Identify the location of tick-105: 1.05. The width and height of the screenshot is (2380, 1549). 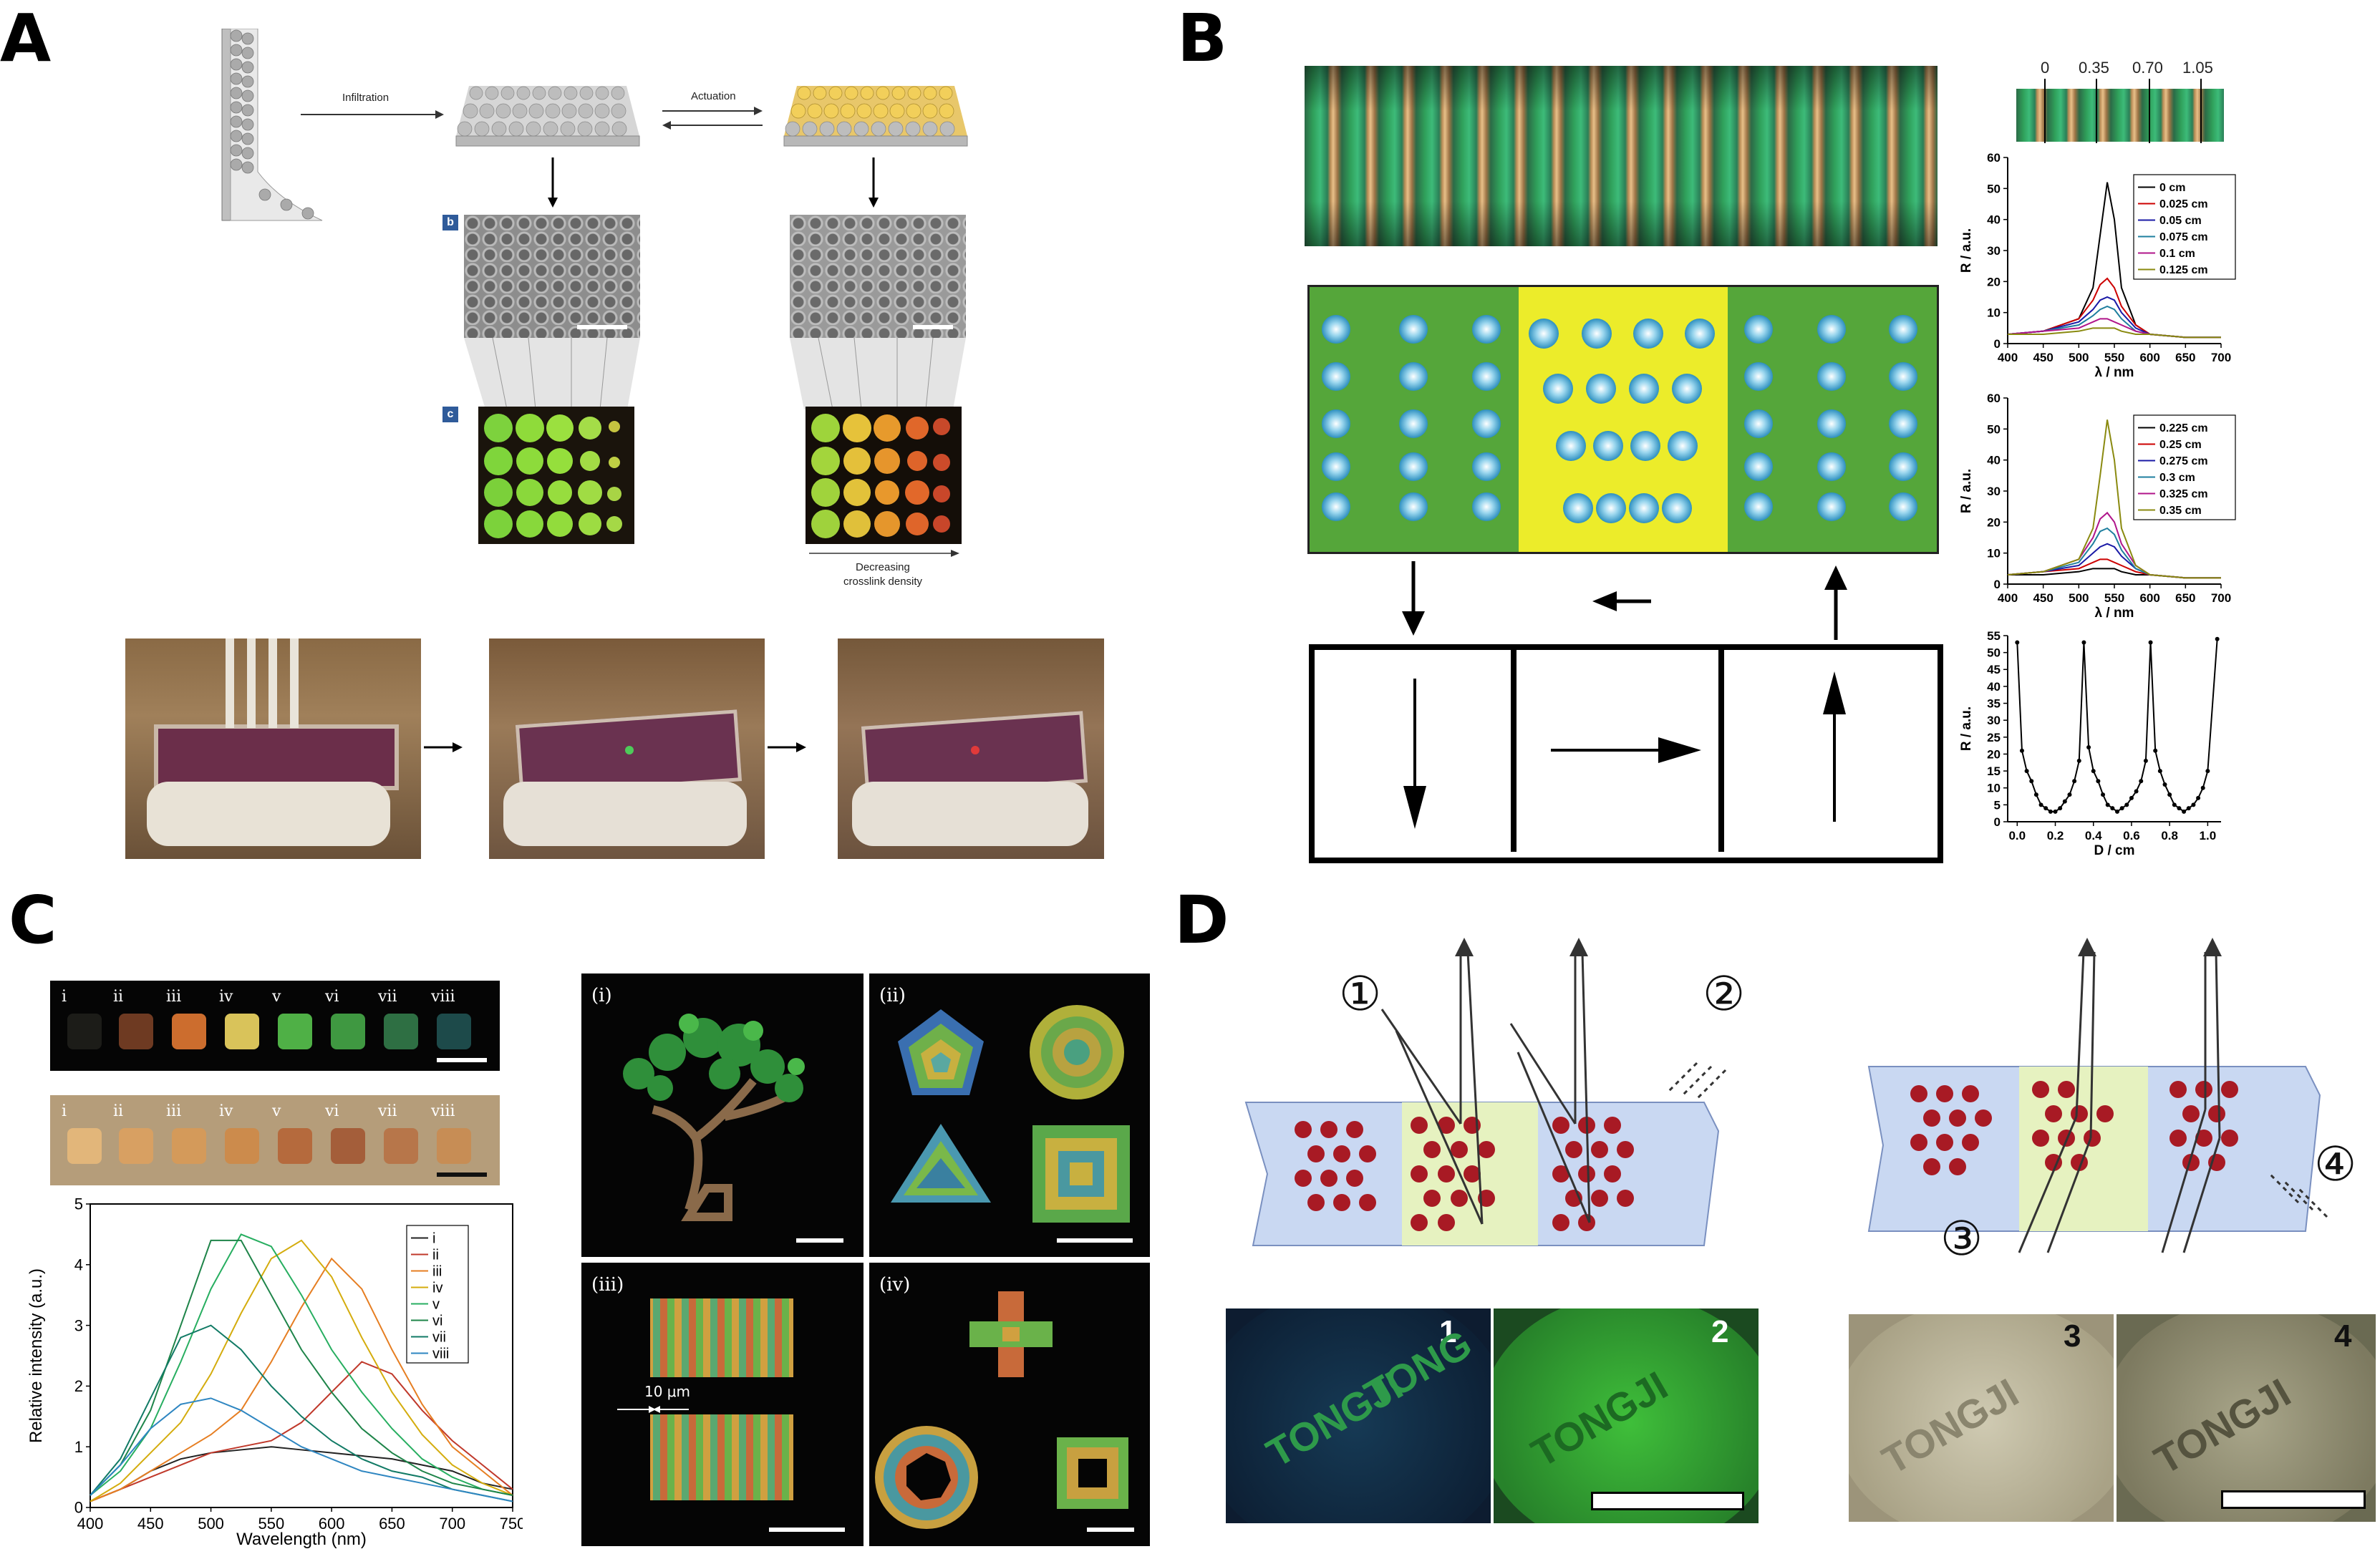
(2197, 68).